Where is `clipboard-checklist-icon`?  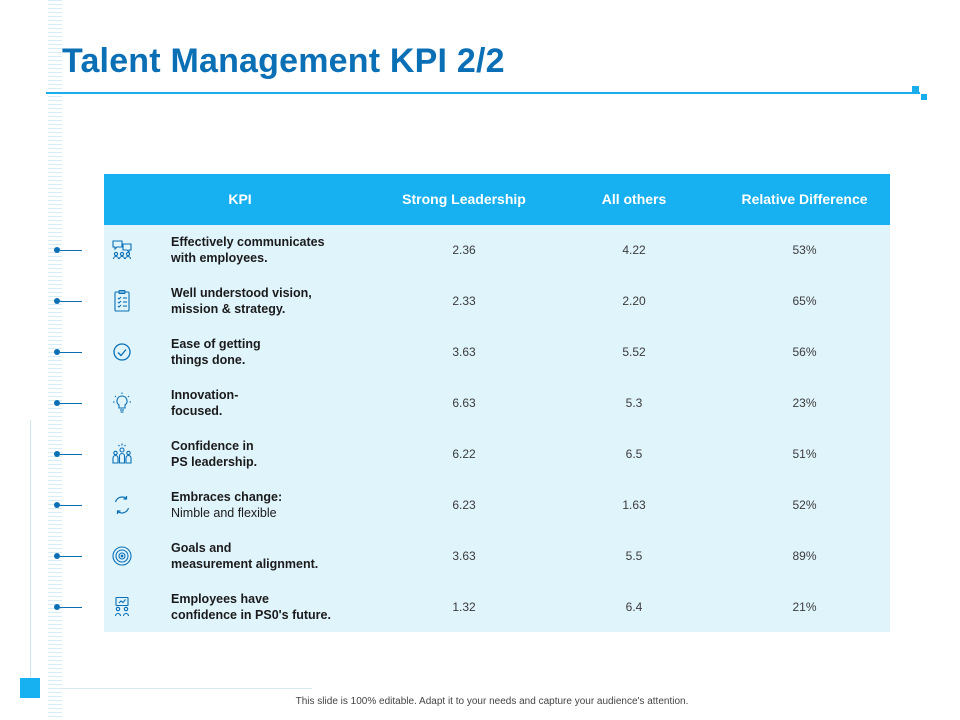 clipboard-checklist-icon is located at coordinates (122, 300).